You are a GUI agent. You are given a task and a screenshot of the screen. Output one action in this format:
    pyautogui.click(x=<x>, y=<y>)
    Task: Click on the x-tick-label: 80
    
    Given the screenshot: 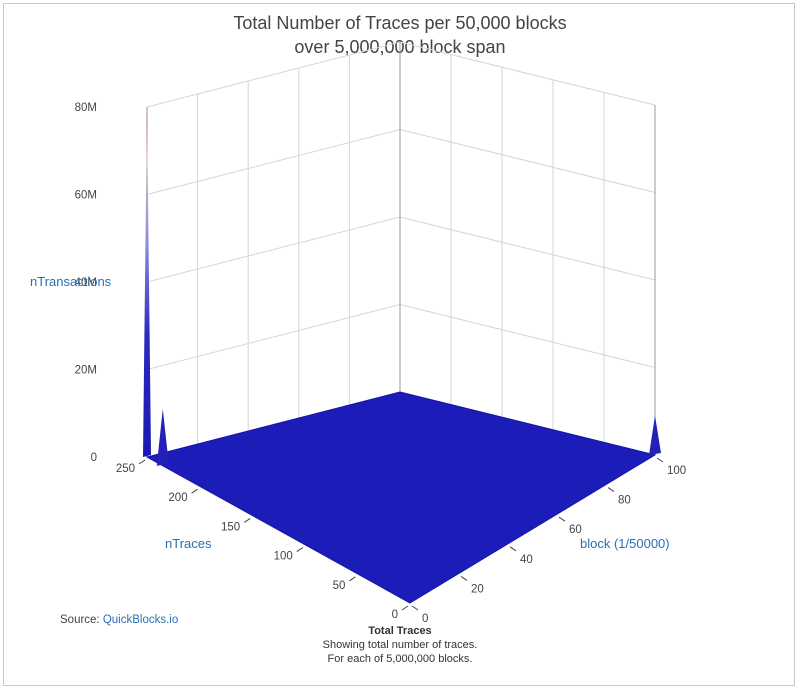 What is the action you would take?
    pyautogui.click(x=624, y=501)
    